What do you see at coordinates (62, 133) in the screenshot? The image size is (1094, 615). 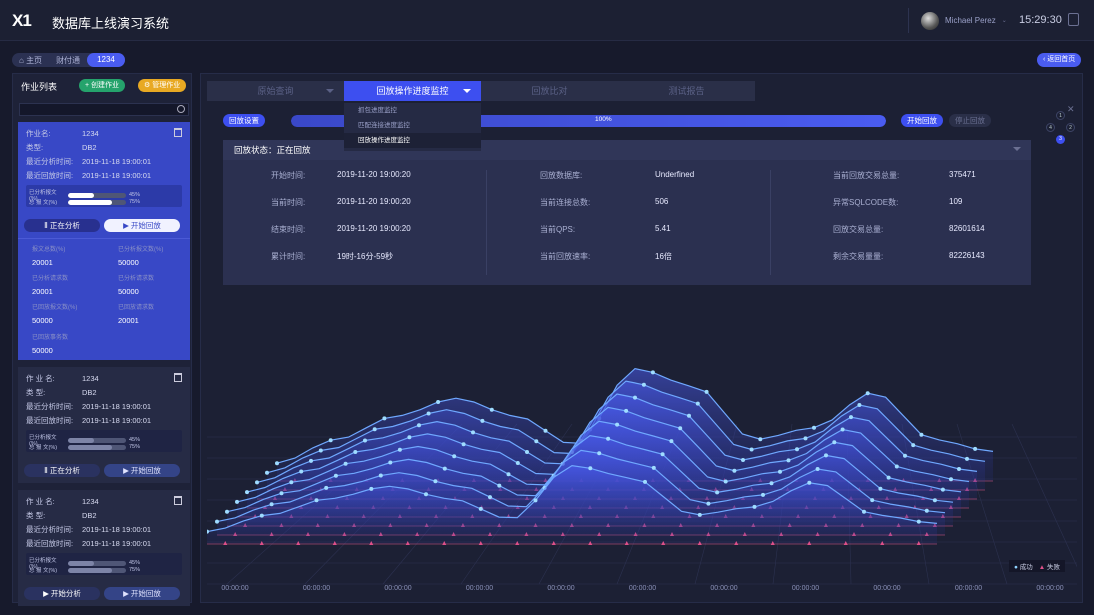 I see `job-field: 作业名: 1234` at bounding box center [62, 133].